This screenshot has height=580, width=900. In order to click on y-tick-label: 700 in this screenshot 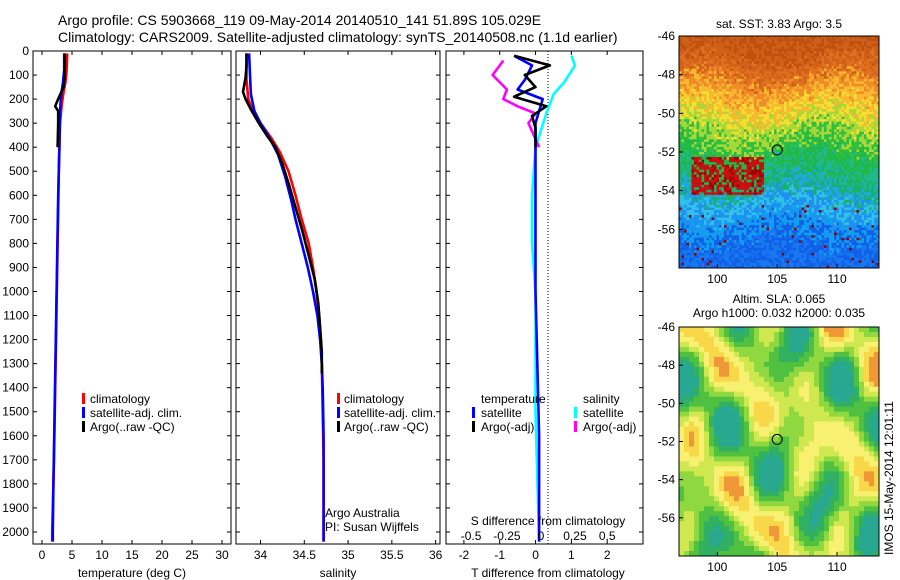, I will do `click(19, 219)`.